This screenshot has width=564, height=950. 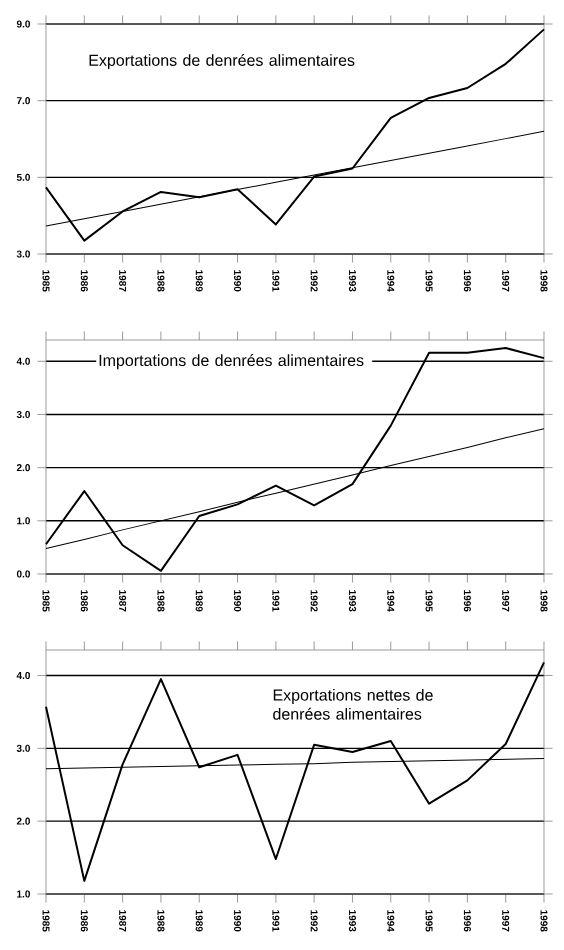 I want to click on text: Exportations de denrées alimentaires, so click(x=222, y=61).